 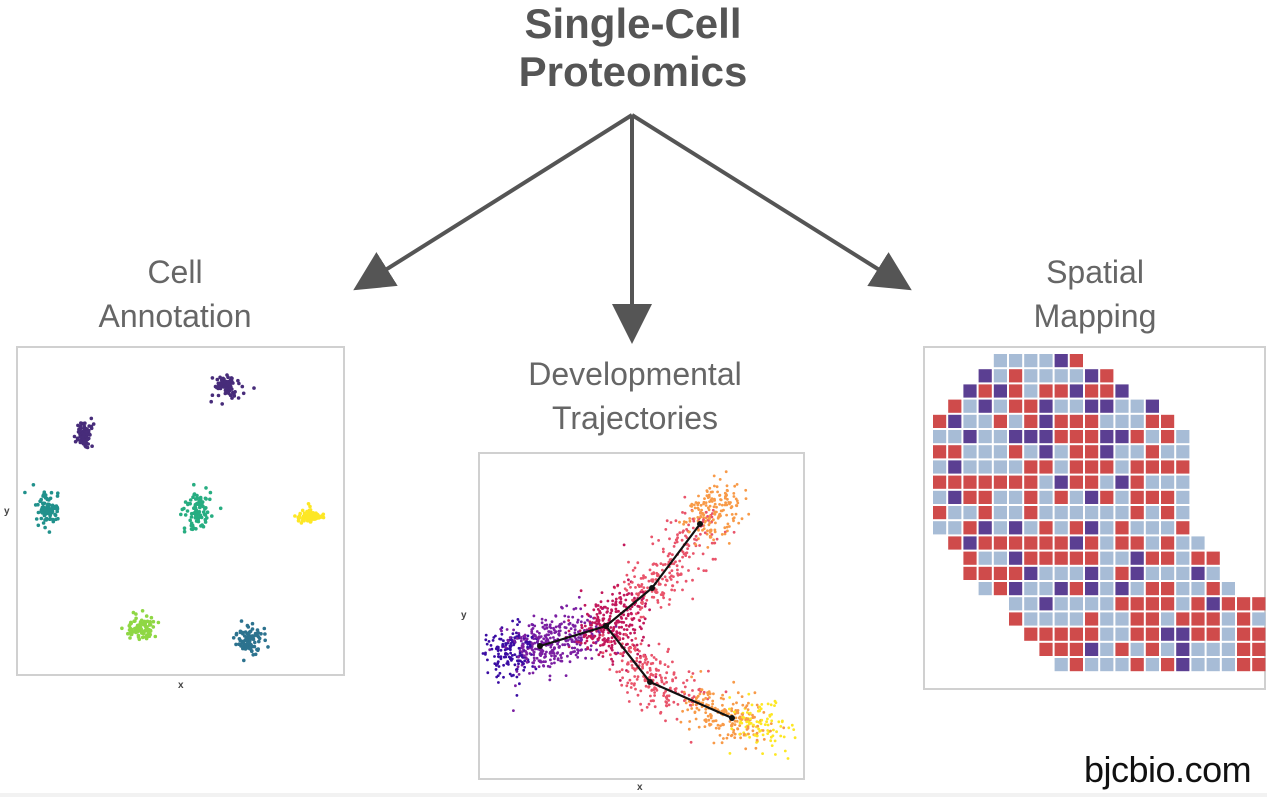 What do you see at coordinates (464, 615) in the screenshot?
I see `y-axis-label: y` at bounding box center [464, 615].